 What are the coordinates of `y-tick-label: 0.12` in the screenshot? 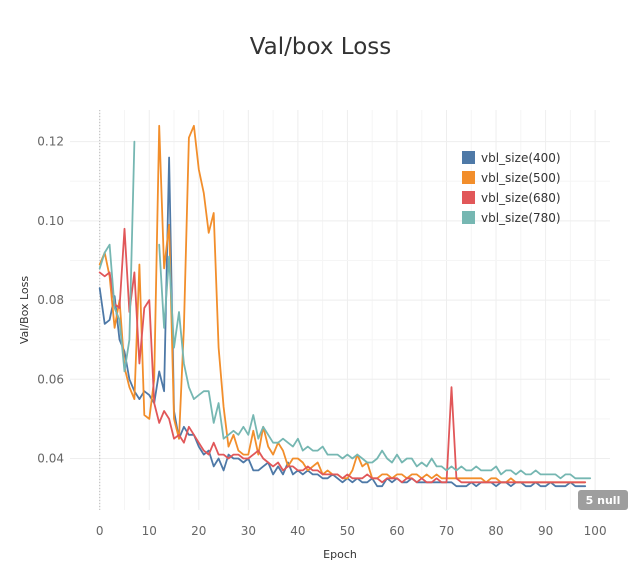 It's located at (50, 142).